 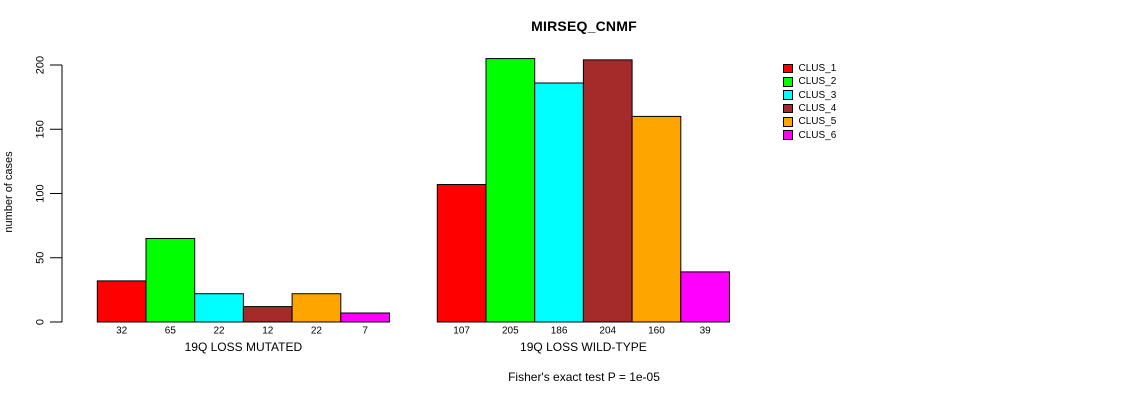 What do you see at coordinates (656, 331) in the screenshot?
I see `bar-value-label: 160` at bounding box center [656, 331].